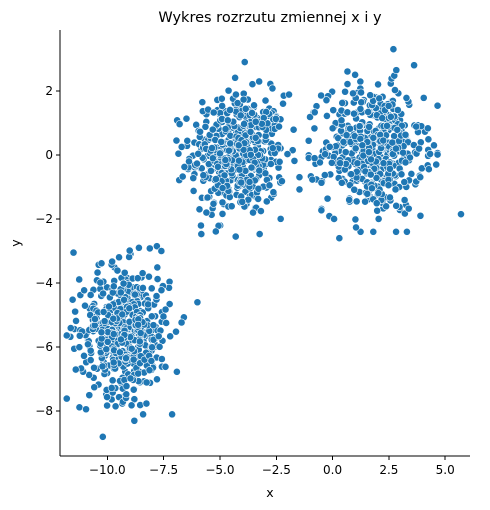  Describe the element at coordinates (44, 347) in the screenshot. I see `y-tick-label: −6` at that location.